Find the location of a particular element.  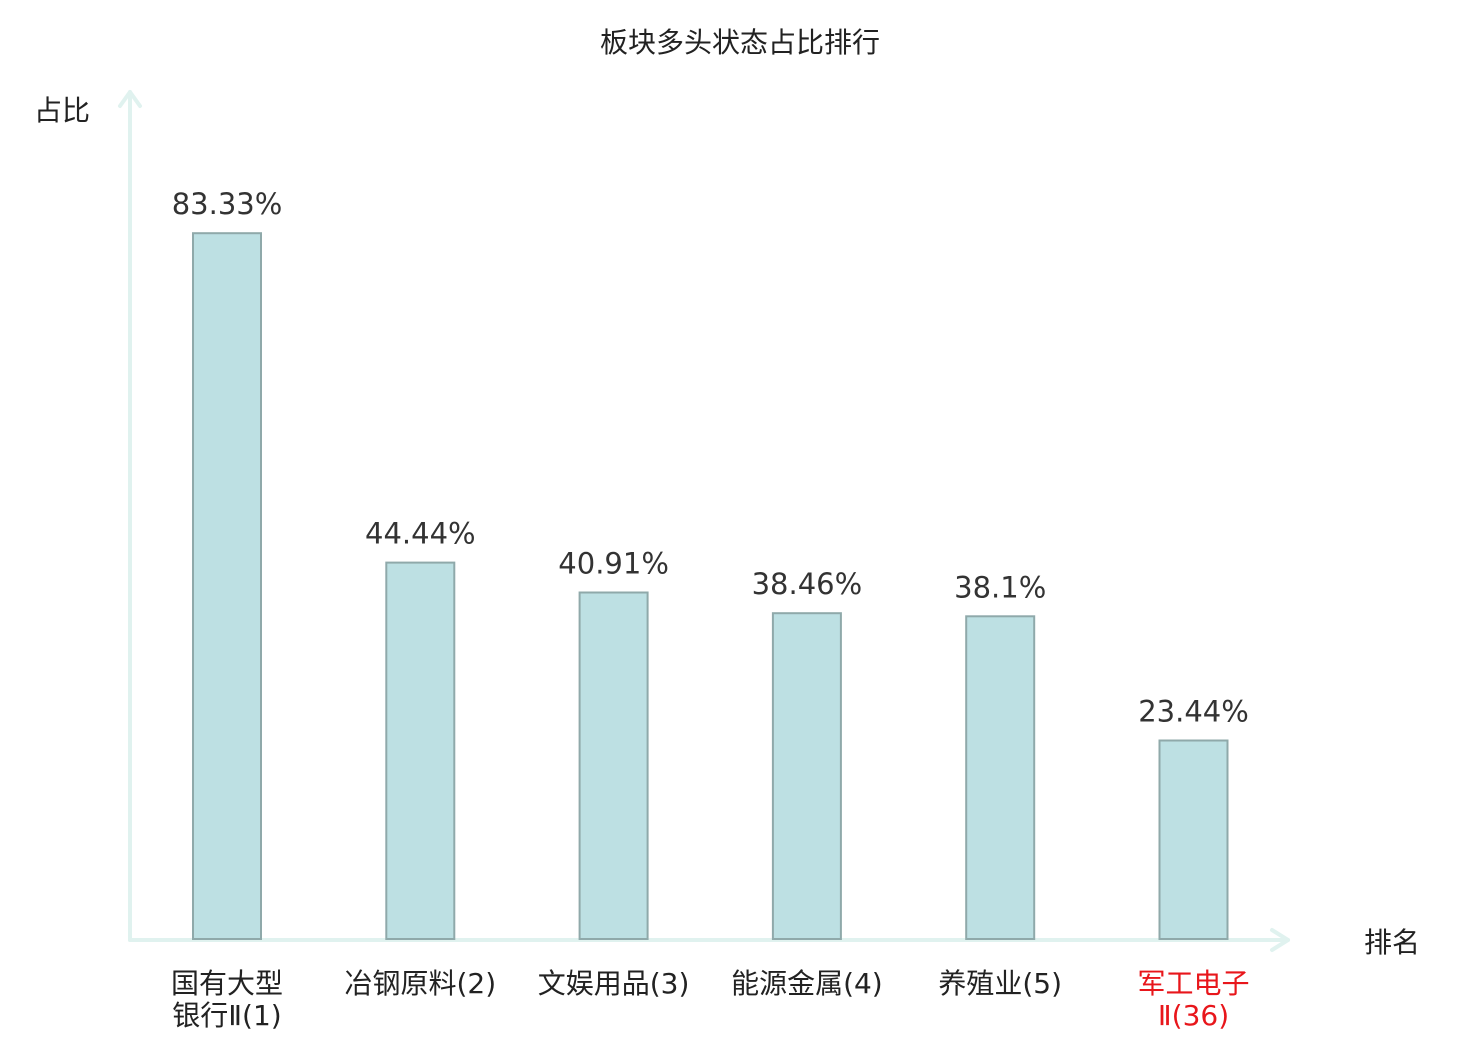

chart-title: 板块多头状态占比排行 is located at coordinates (740, 42).